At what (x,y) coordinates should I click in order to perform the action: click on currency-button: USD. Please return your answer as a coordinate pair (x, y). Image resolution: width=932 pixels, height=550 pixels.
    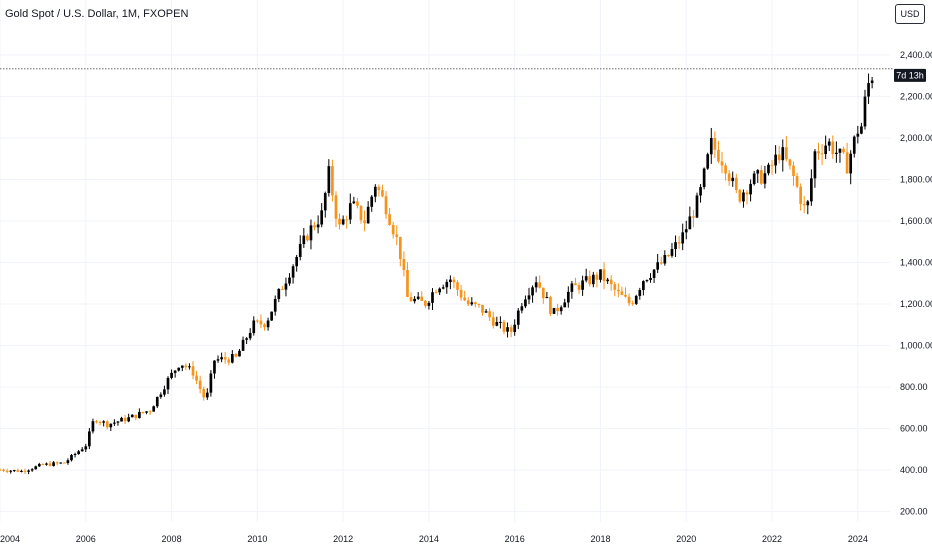
    Looking at the image, I should click on (910, 14).